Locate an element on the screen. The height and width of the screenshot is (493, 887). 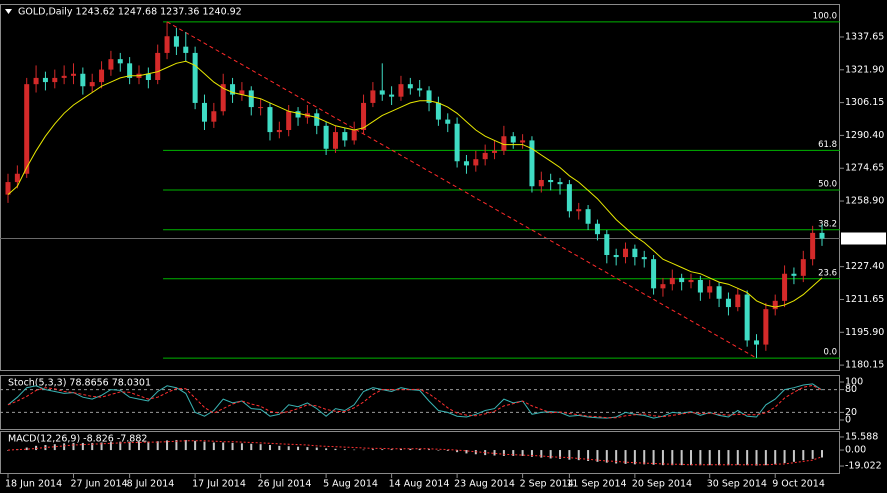
y-tick-label: 1274.65 is located at coordinates (864, 168).